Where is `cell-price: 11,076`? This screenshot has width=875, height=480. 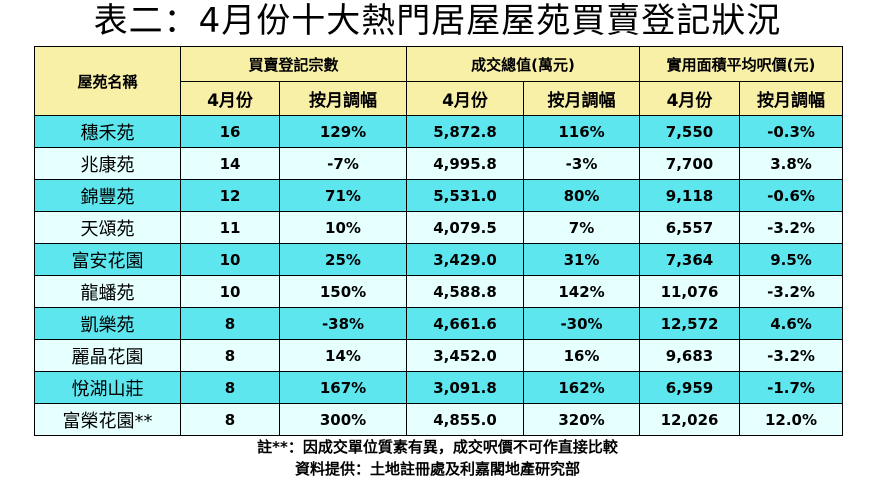 cell-price: 11,076 is located at coordinates (690, 291).